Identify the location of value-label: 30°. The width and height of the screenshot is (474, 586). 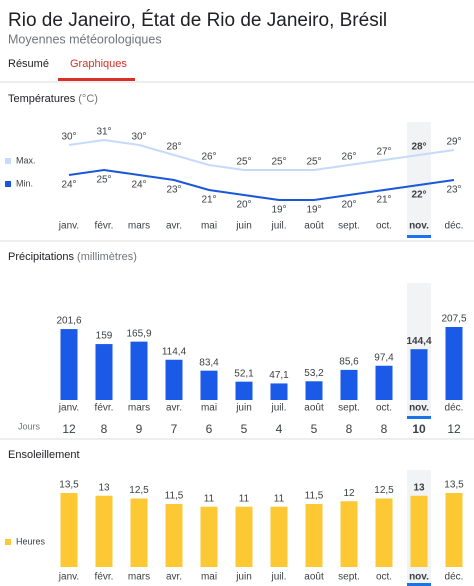
(138, 137).